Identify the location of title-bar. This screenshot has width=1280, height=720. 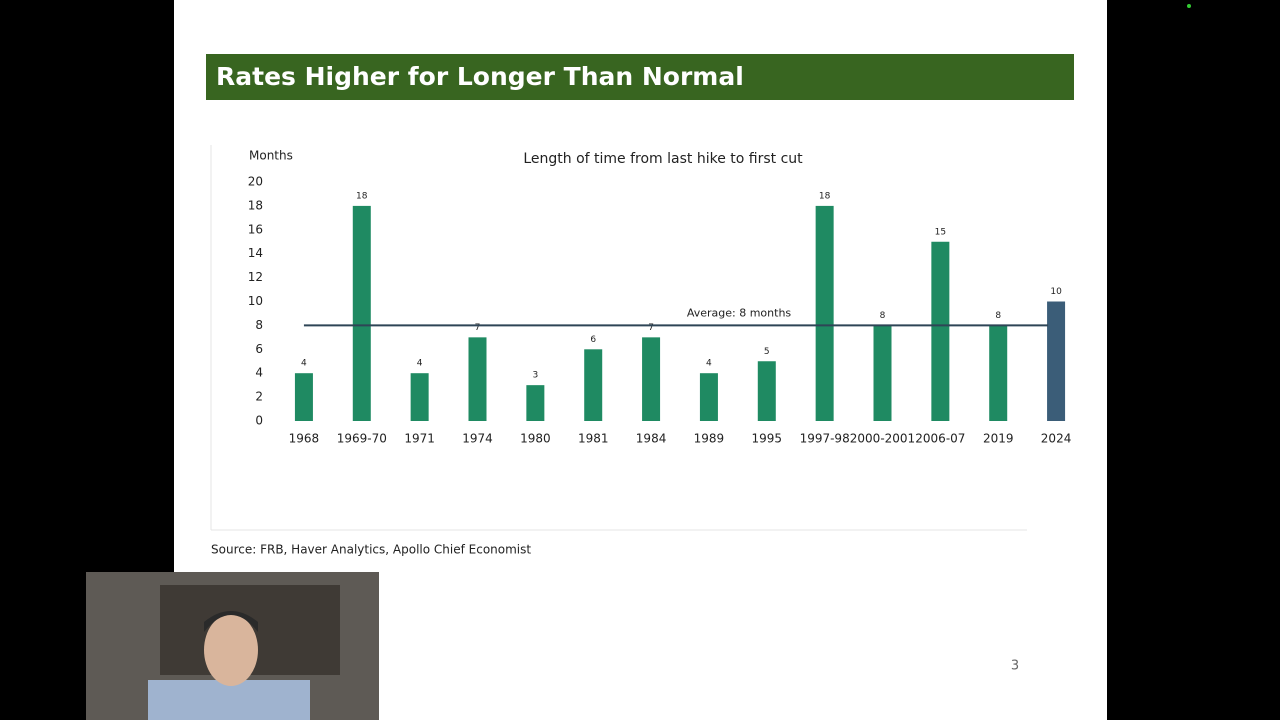
(640, 77).